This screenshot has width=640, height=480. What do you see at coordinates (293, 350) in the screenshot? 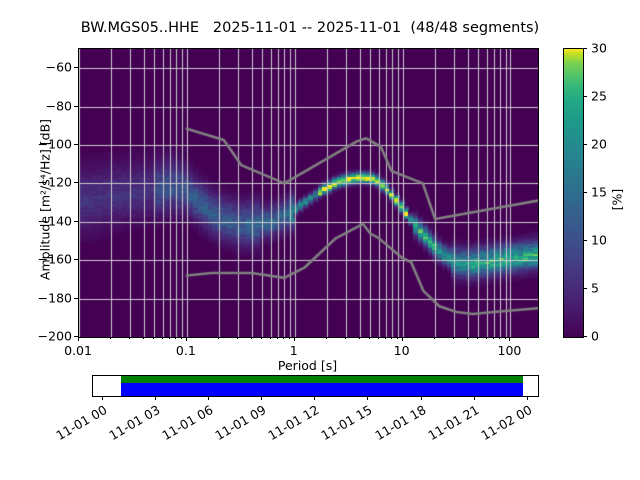
I see `x-tick-label: 1` at bounding box center [293, 350].